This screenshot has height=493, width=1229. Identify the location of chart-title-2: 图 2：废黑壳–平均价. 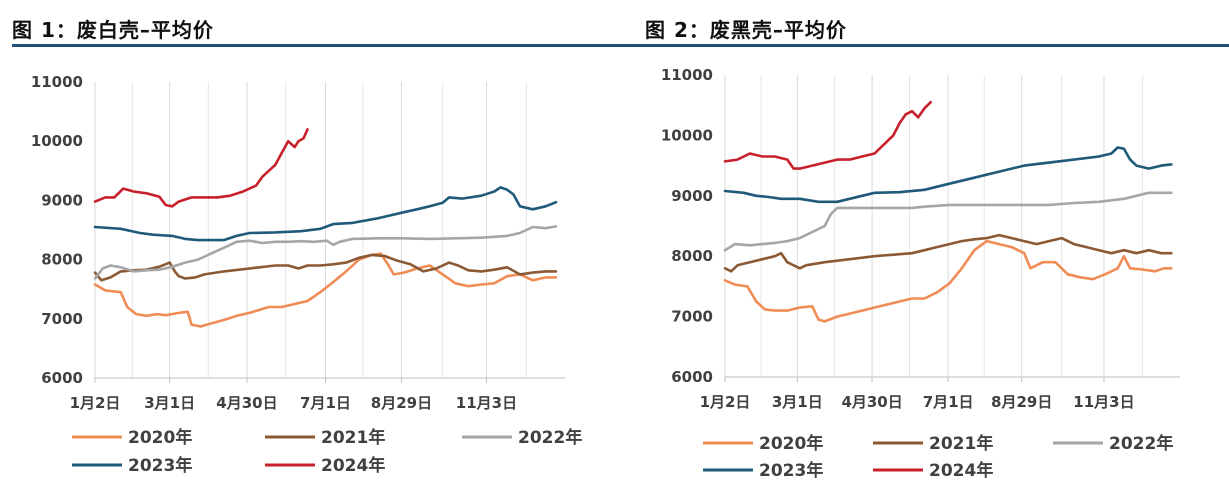
(746, 30).